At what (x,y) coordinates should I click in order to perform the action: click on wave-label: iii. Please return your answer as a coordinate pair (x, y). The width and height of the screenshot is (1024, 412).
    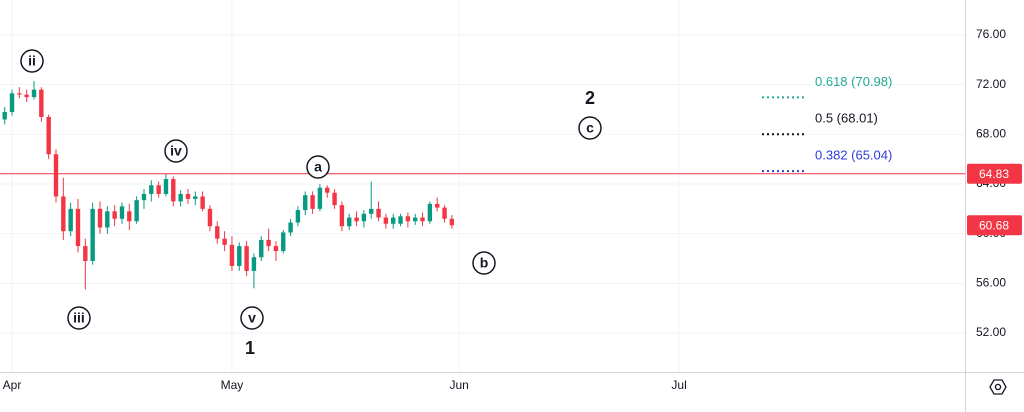
    Looking at the image, I should click on (79, 318).